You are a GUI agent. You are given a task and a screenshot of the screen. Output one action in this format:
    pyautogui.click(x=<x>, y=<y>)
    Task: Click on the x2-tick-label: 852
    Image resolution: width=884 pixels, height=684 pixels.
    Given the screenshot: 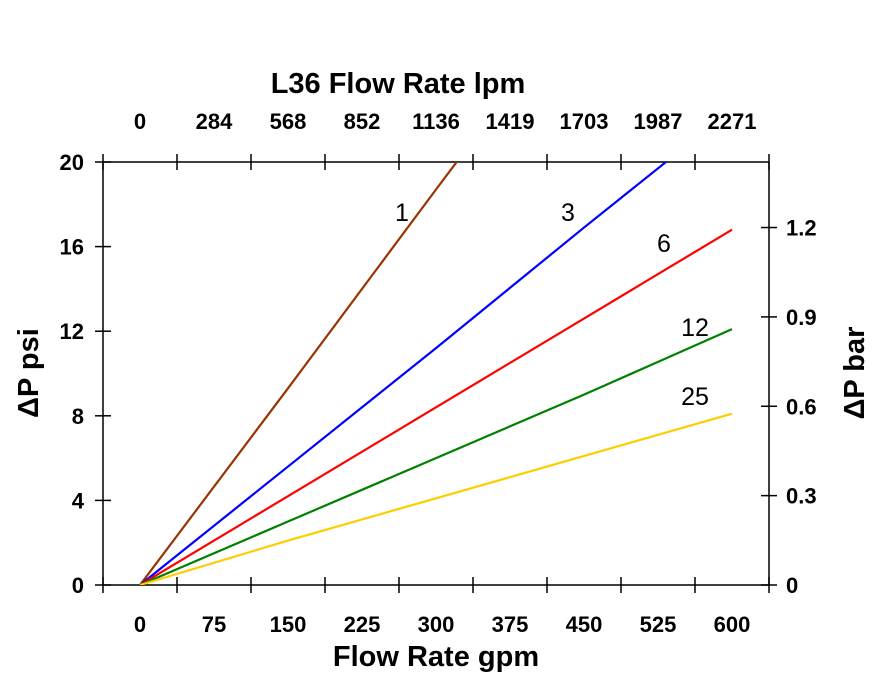 What is the action you would take?
    pyautogui.click(x=362, y=121)
    